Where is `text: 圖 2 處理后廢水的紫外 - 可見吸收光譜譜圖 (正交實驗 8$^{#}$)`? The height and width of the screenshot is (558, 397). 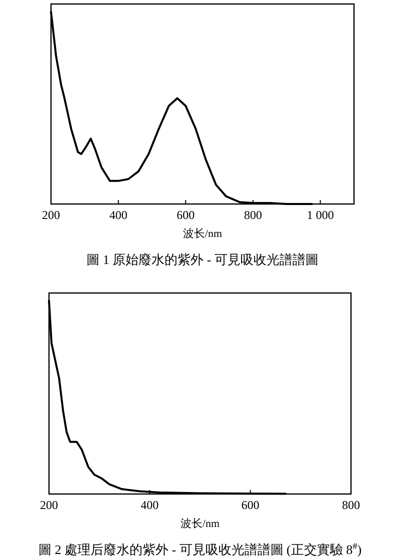 text: 圖 2 處理后廢水的紫外 - 可見吸收光譜譜圖 (正交實驗 8$^{#}$) is located at coordinates (200, 549).